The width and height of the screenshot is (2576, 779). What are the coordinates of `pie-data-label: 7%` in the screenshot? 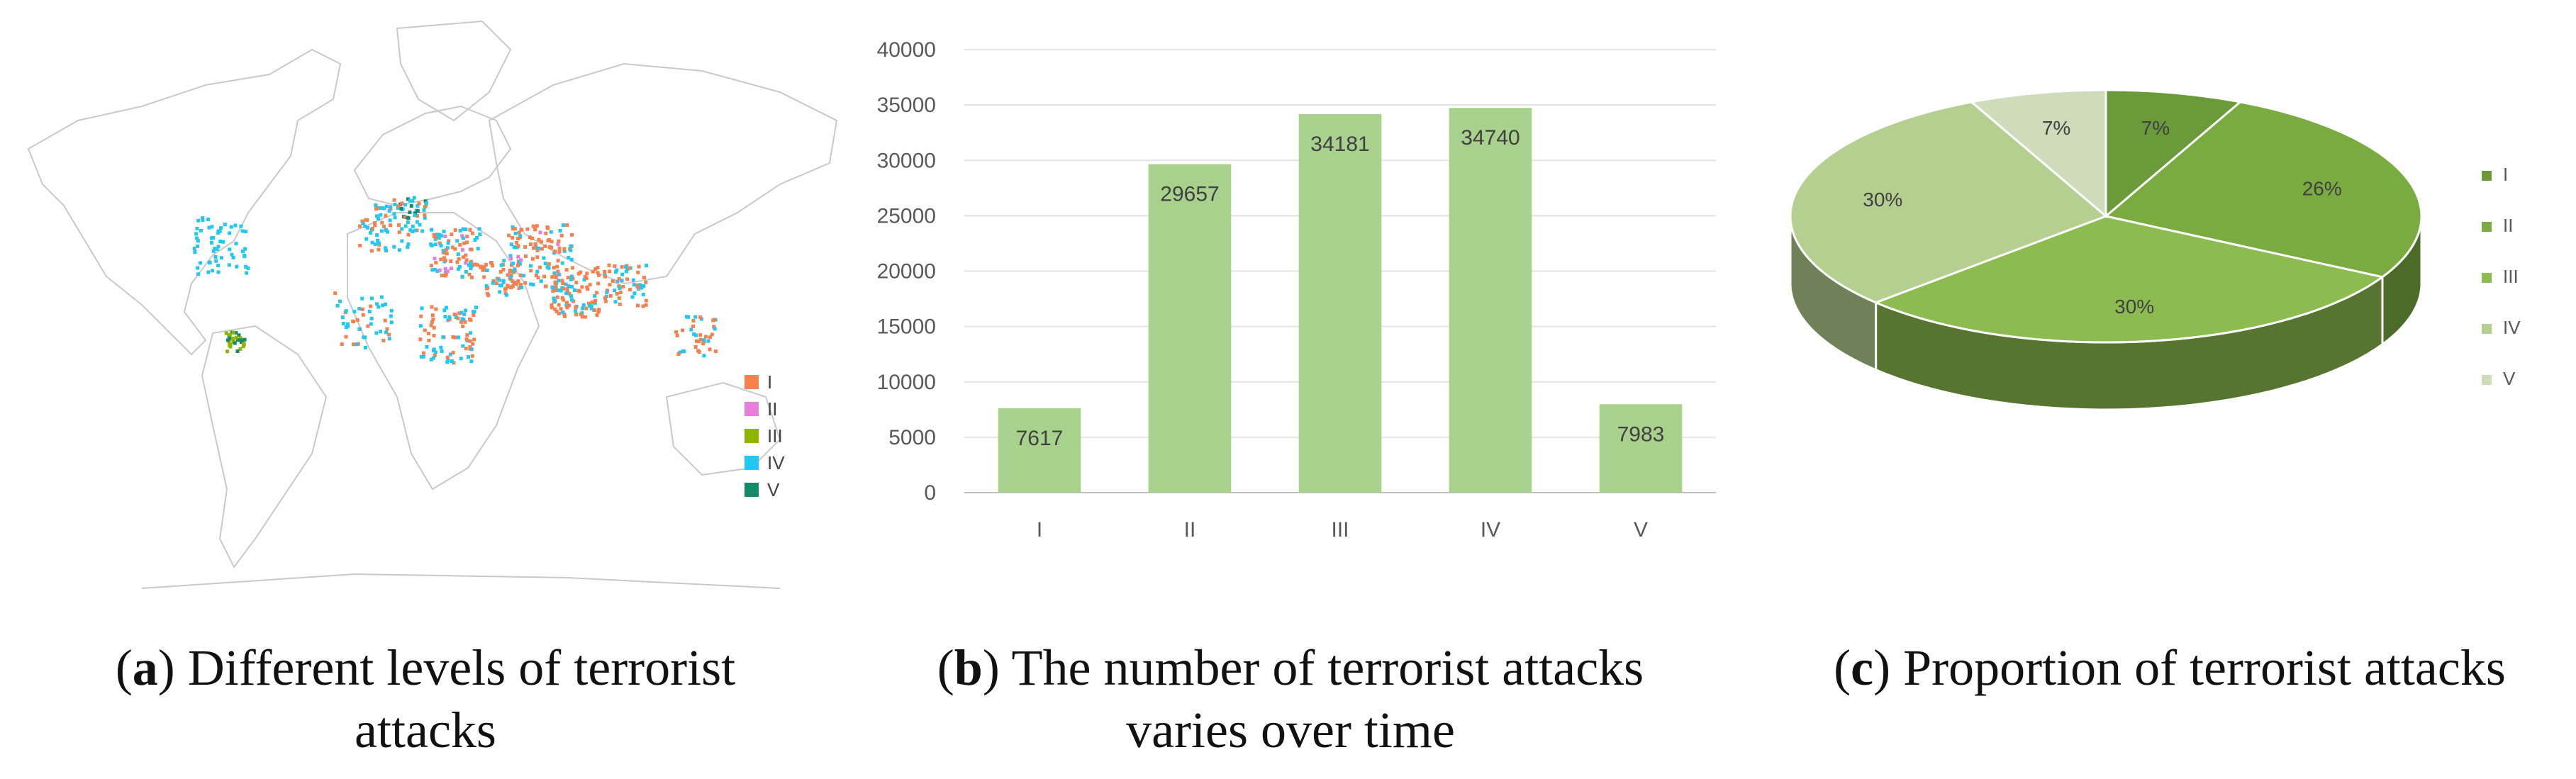 It's located at (2056, 128).